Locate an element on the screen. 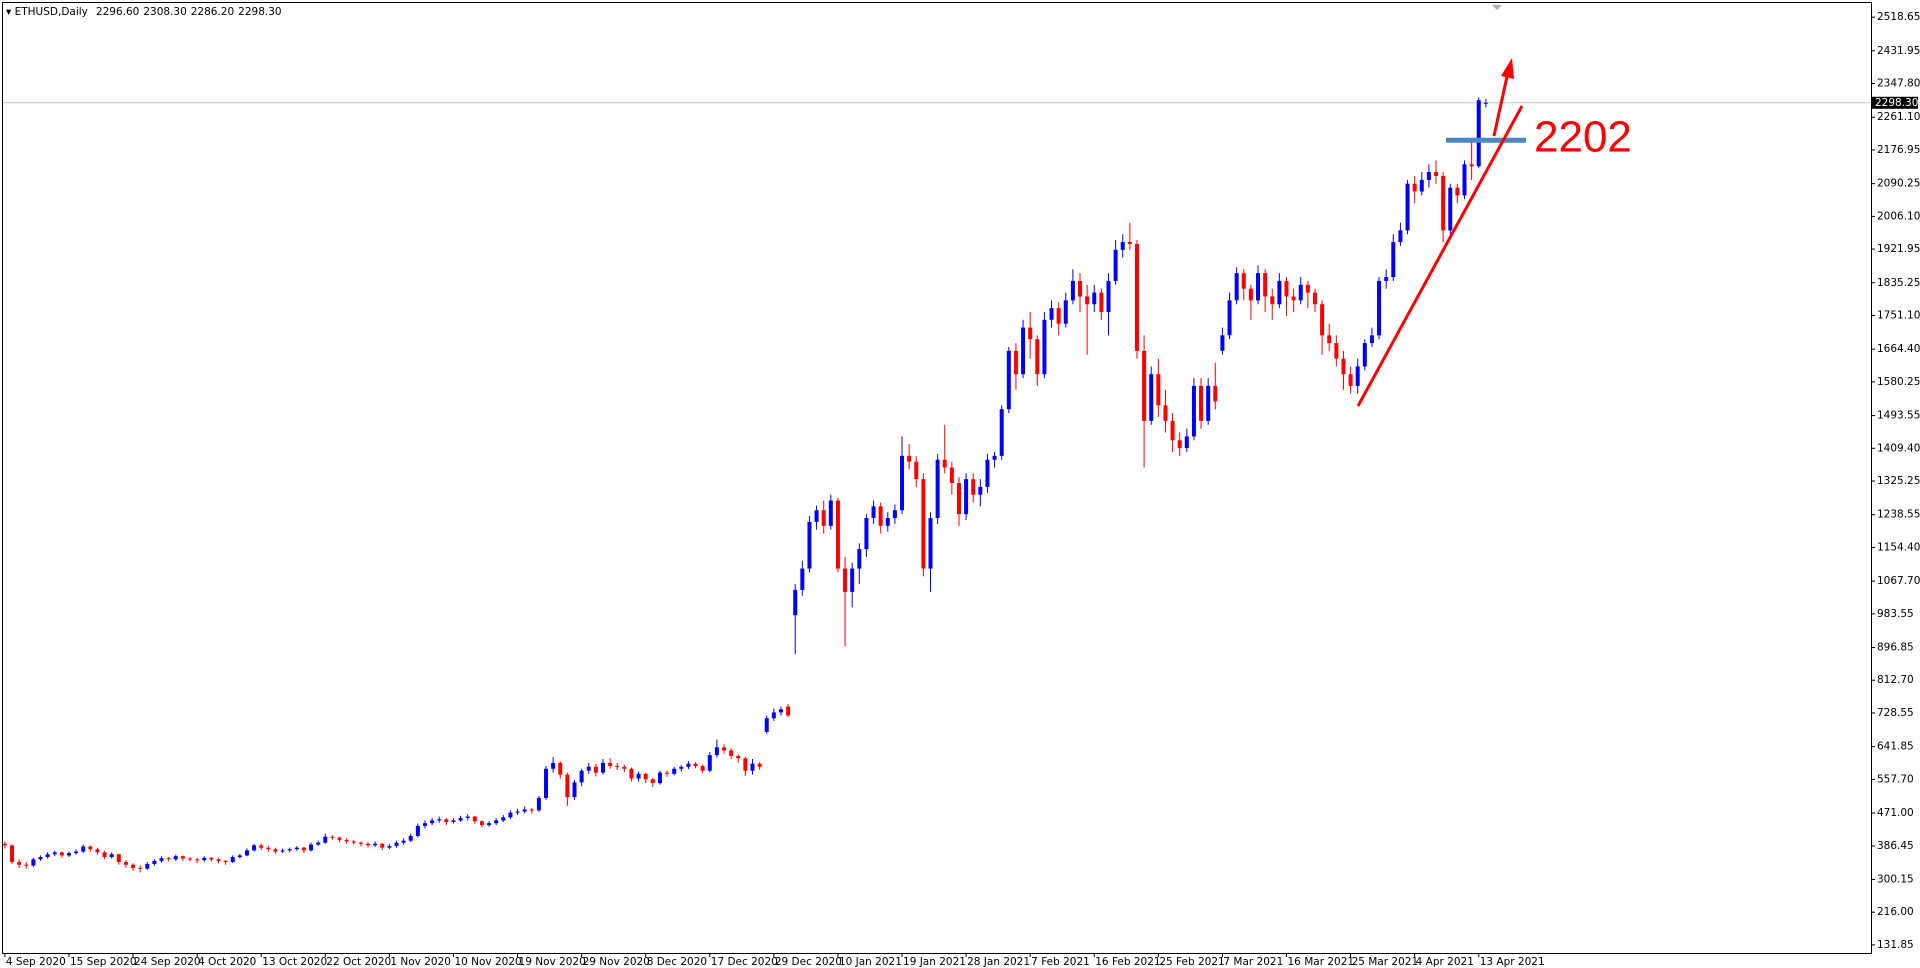 Image resolution: width=1920 pixels, height=968 pixels. y-tick-label: 1751.10 is located at coordinates (1898, 315).